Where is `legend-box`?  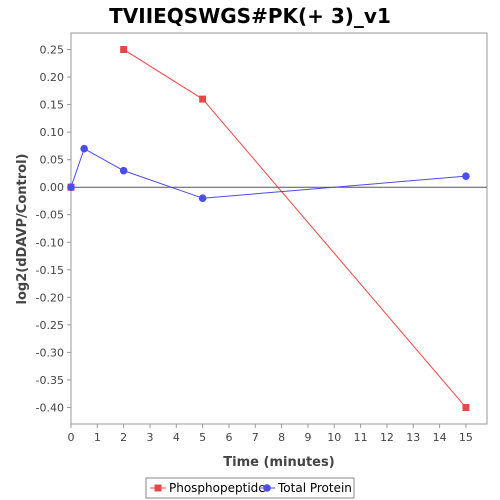
legend-box is located at coordinates (250, 488).